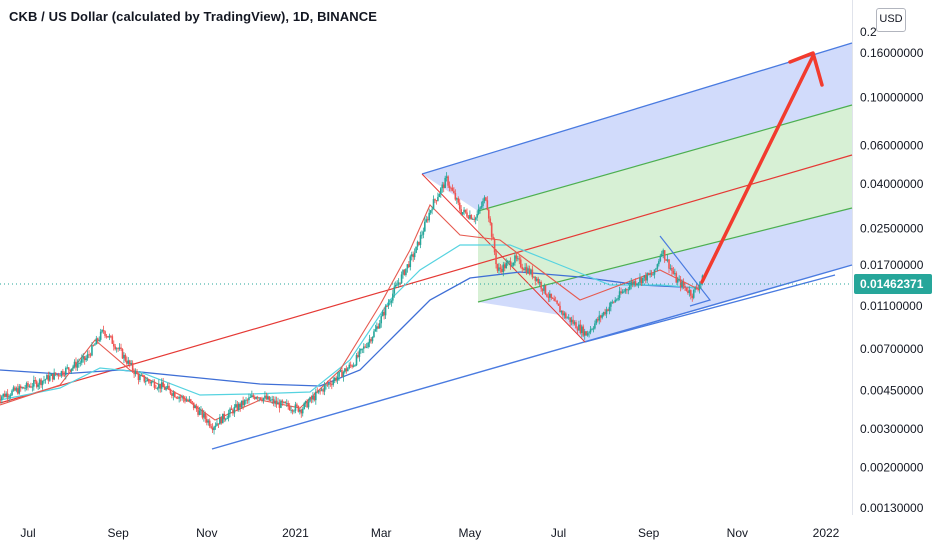  What do you see at coordinates (637, 127) in the screenshot?
I see `pitchfork-upper-fill` at bounding box center [637, 127].